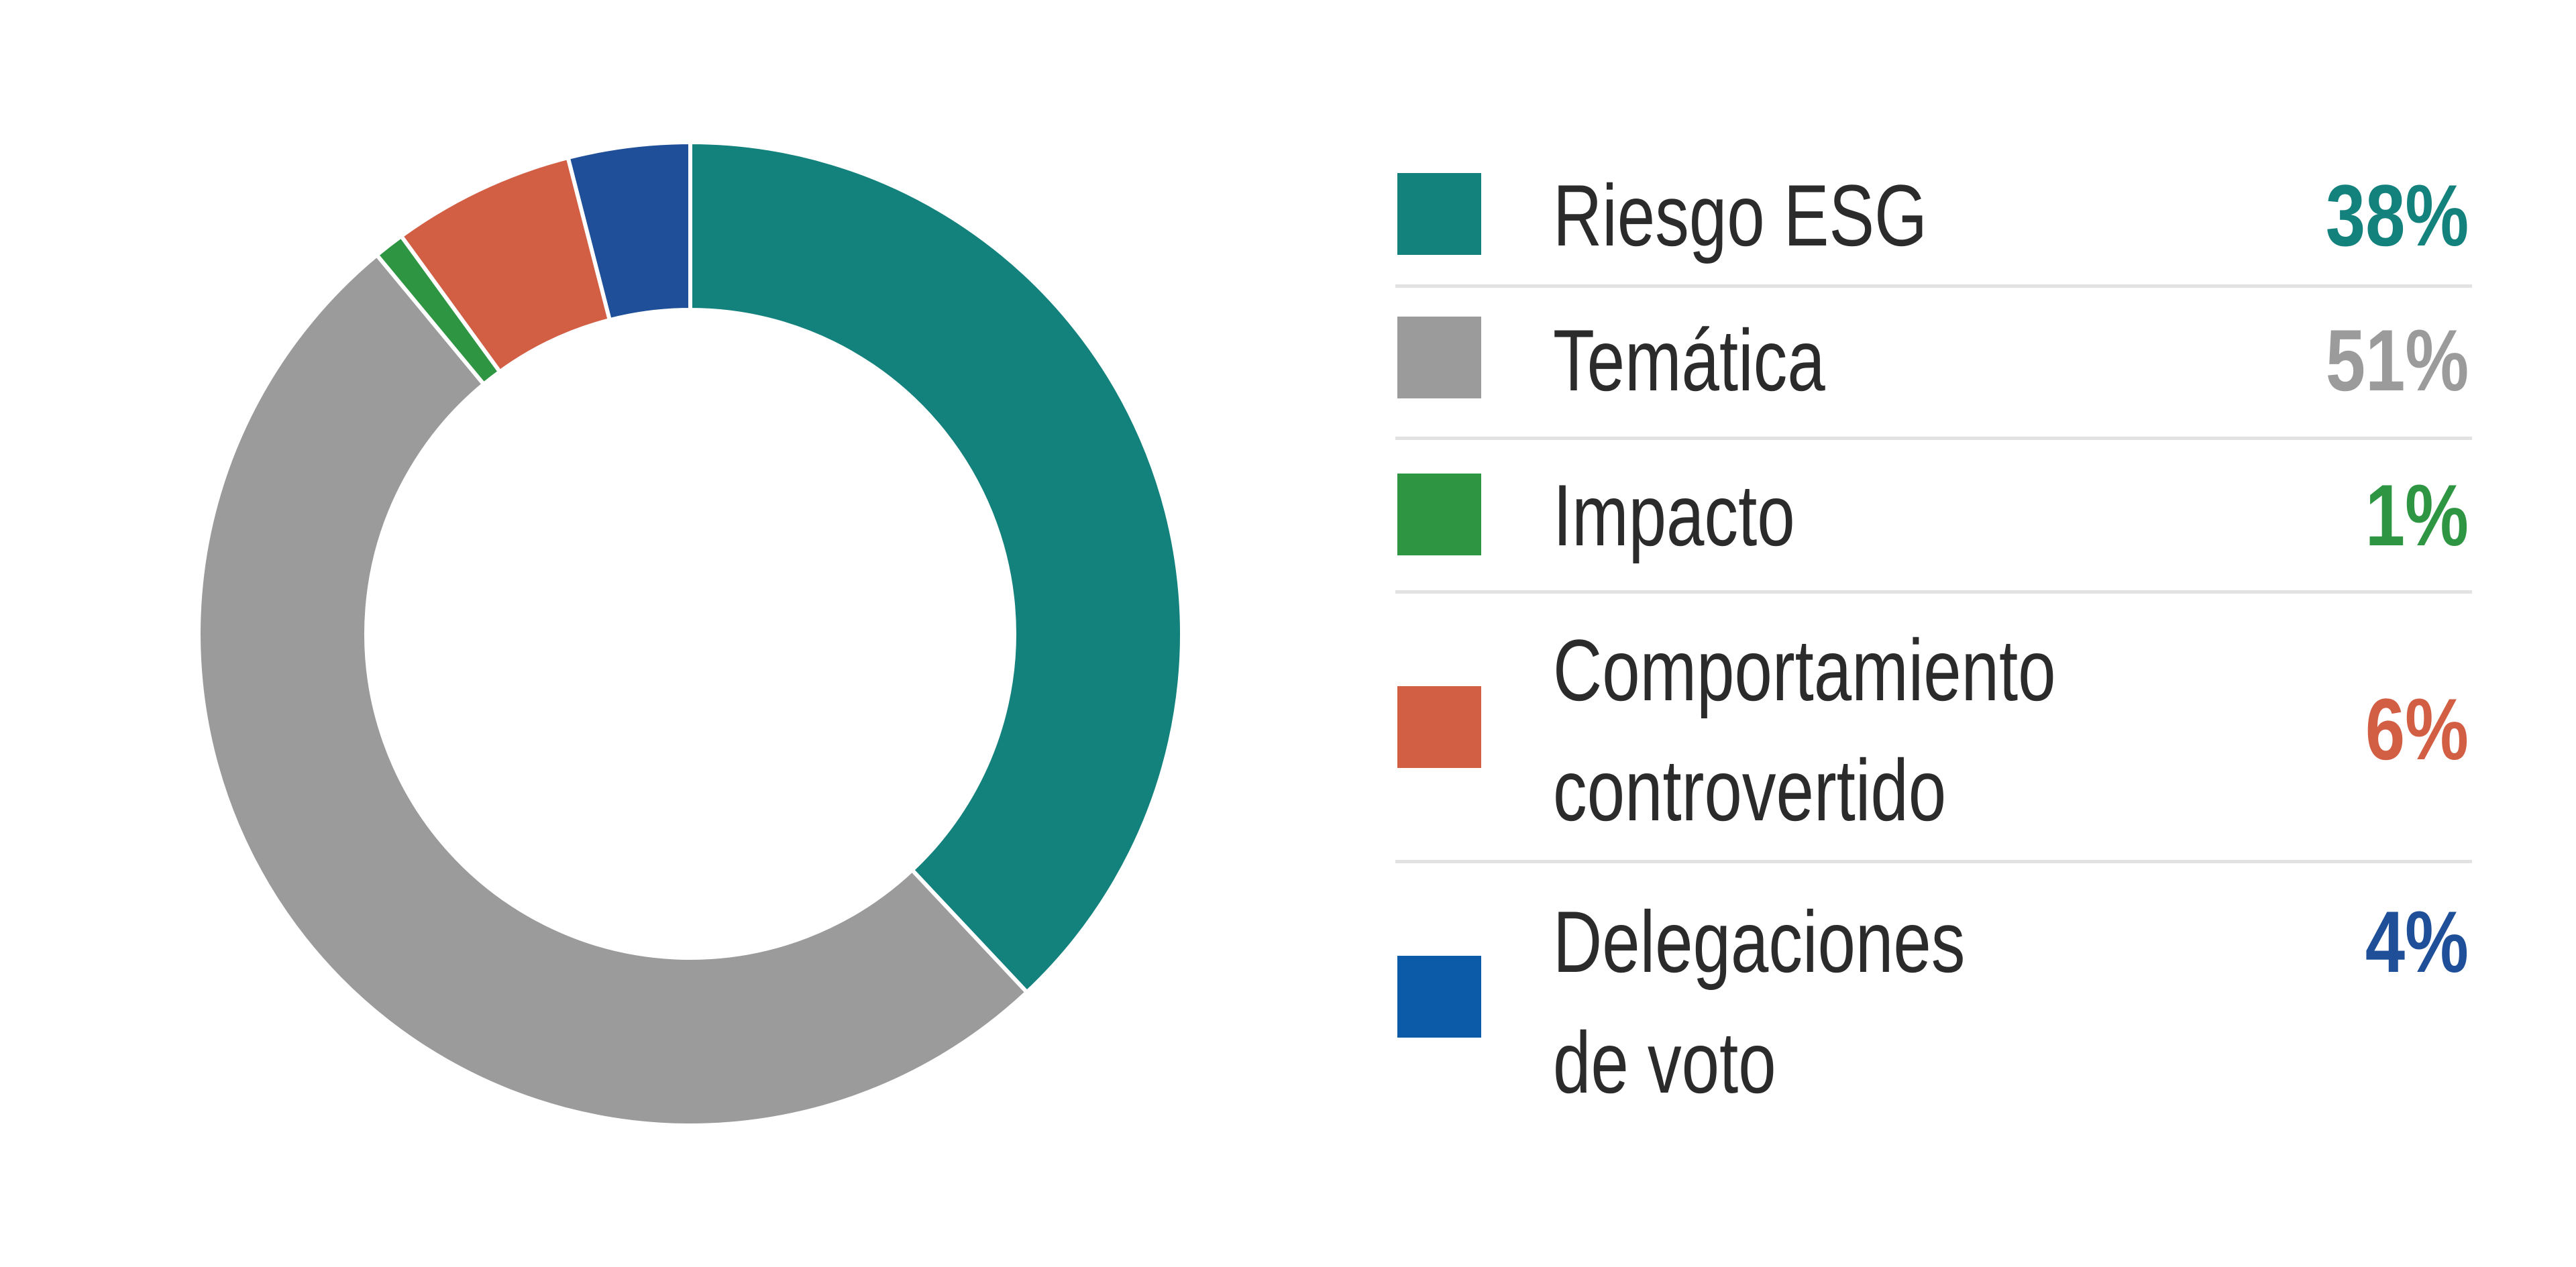 The width and height of the screenshot is (2576, 1267). What do you see at coordinates (936, 567) in the screenshot?
I see `donut-slice-riesgo-esg` at bounding box center [936, 567].